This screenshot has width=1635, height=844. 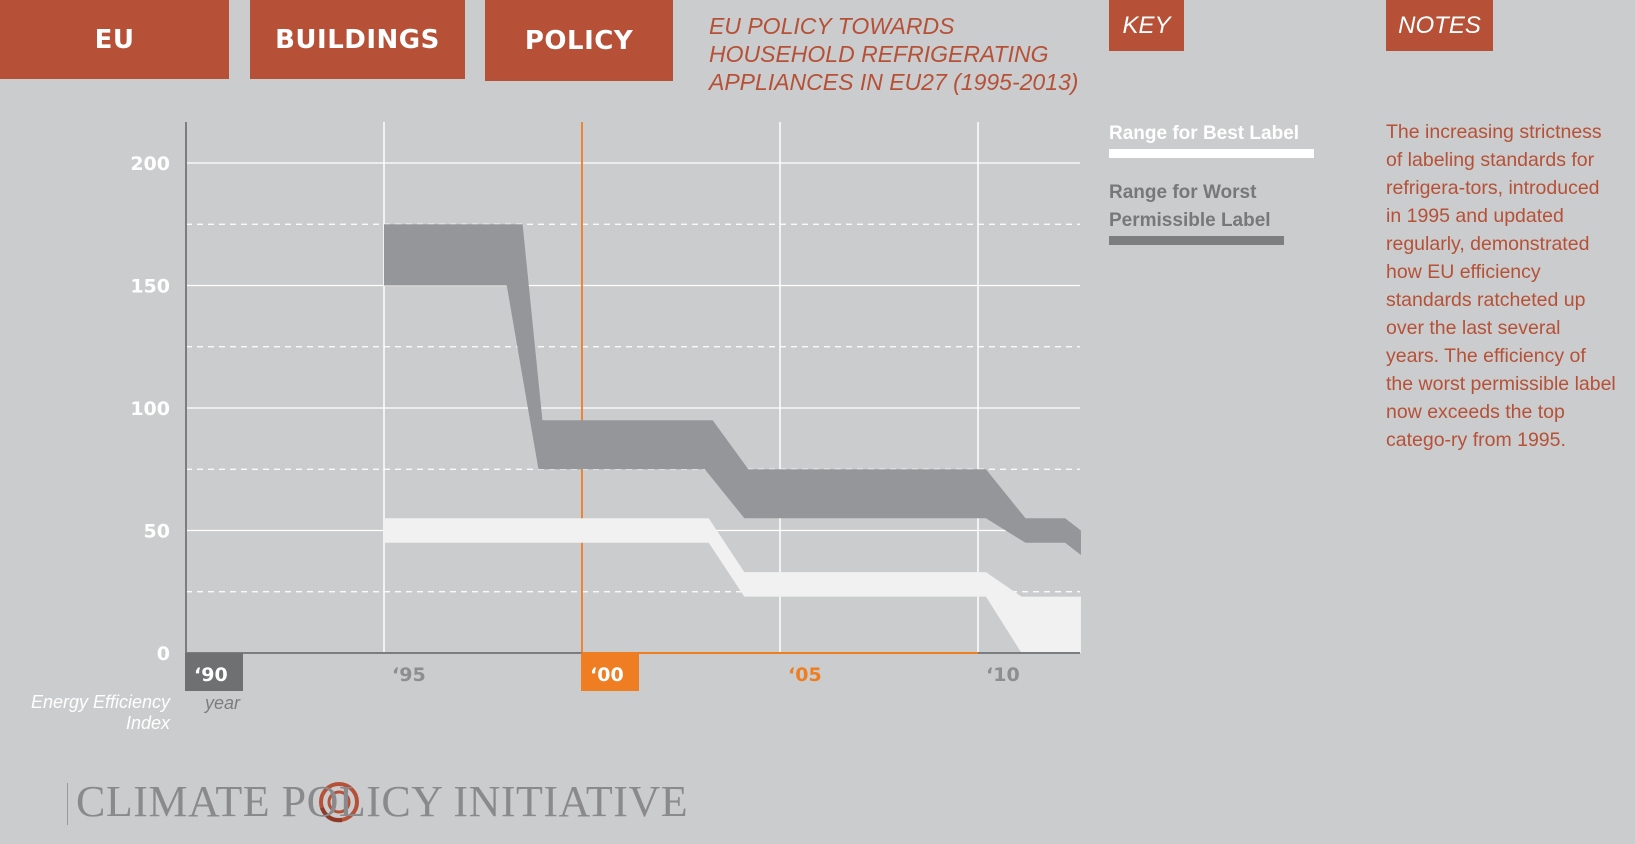 What do you see at coordinates (114, 39) in the screenshot?
I see `tab-eu: EU` at bounding box center [114, 39].